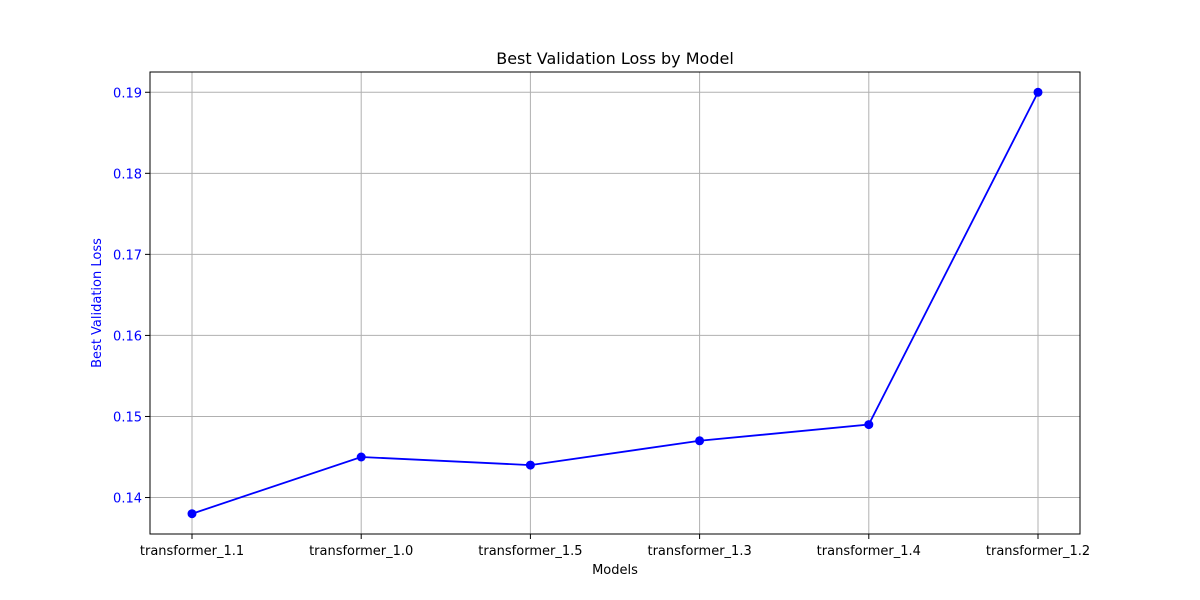  What do you see at coordinates (192, 551) in the screenshot?
I see `x-tick-label: transformer_1.1` at bounding box center [192, 551].